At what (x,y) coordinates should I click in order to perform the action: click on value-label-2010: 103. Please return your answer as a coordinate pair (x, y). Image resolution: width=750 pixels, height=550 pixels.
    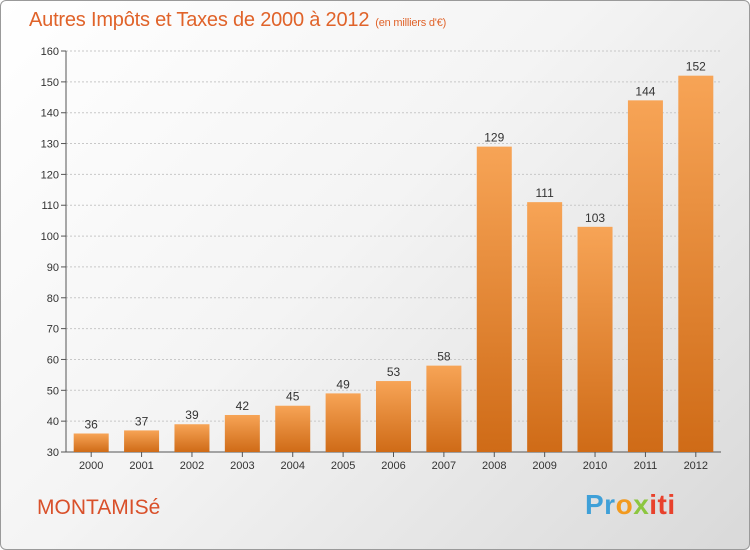
    Looking at the image, I should click on (595, 218).